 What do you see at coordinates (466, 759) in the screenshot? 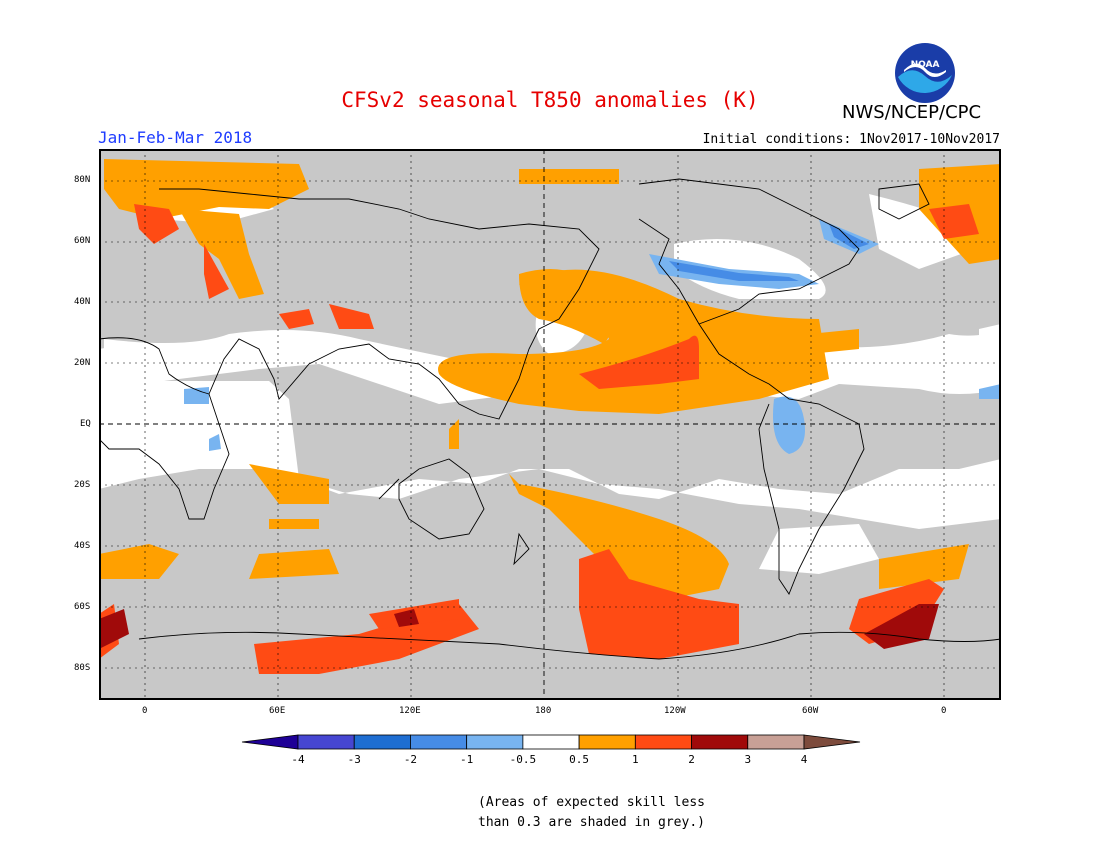
I see `colorbar-tick-label: -1` at bounding box center [466, 759].